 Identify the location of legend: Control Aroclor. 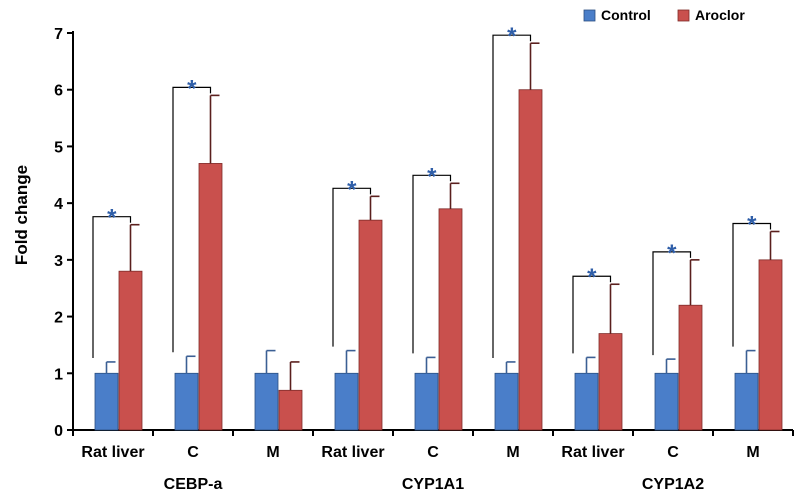
(664, 15).